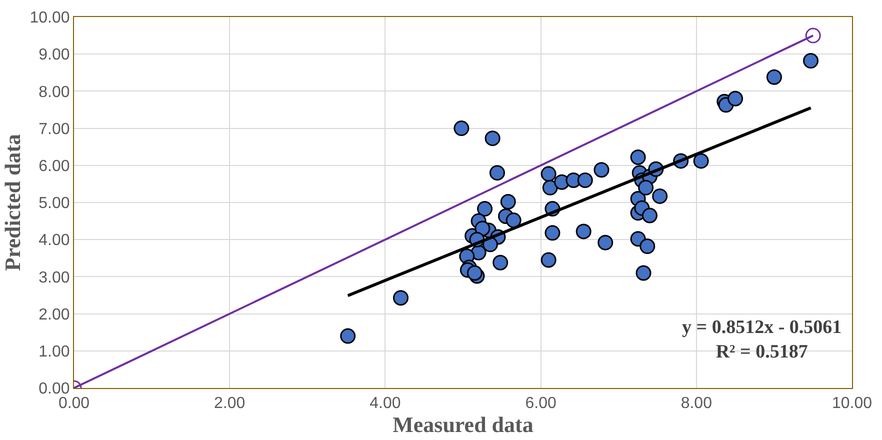  I want to click on y-tick-label: 8.00, so click(54, 92).